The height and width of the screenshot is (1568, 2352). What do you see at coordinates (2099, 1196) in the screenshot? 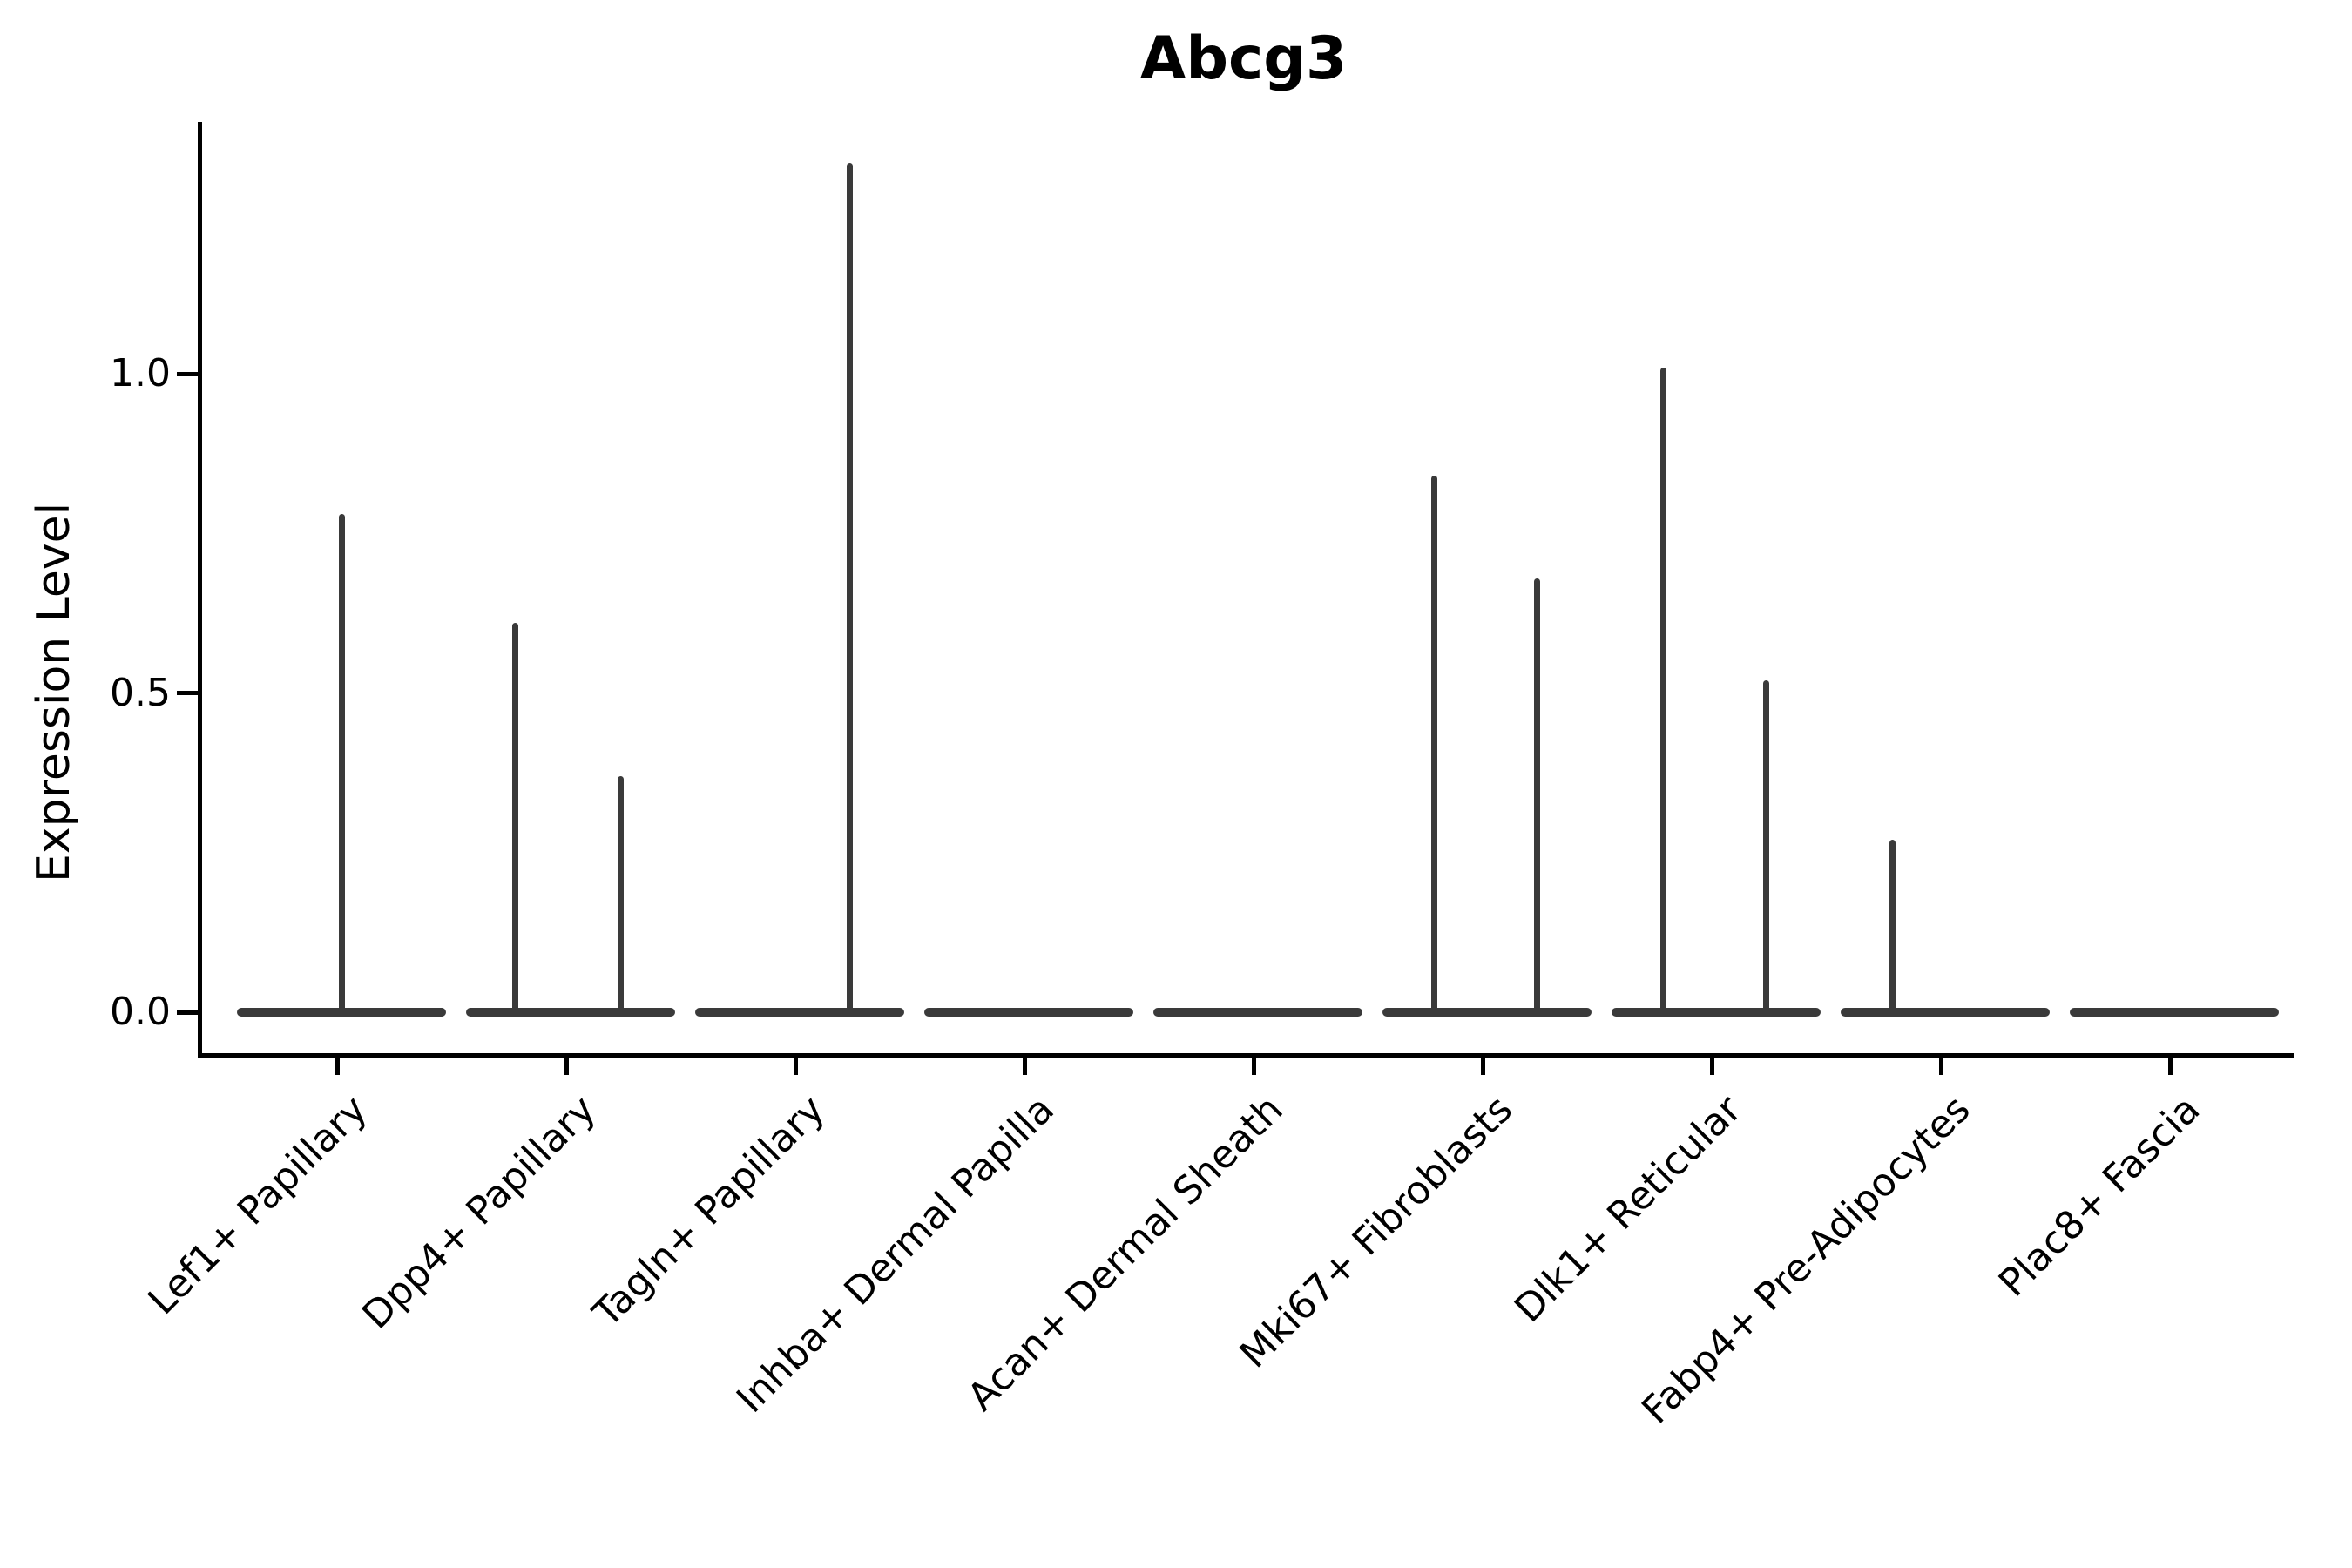
I see `x-tick-label: Plac8+ Fascia` at bounding box center [2099, 1196].